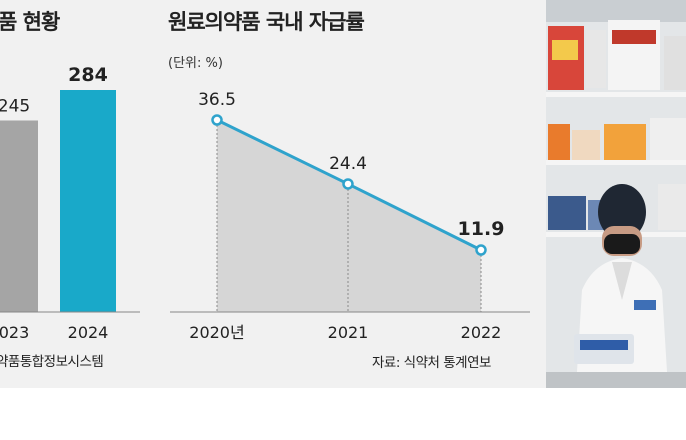  Describe the element at coordinates (88, 75) in the screenshot. I see `bar-value-label: 284` at that location.